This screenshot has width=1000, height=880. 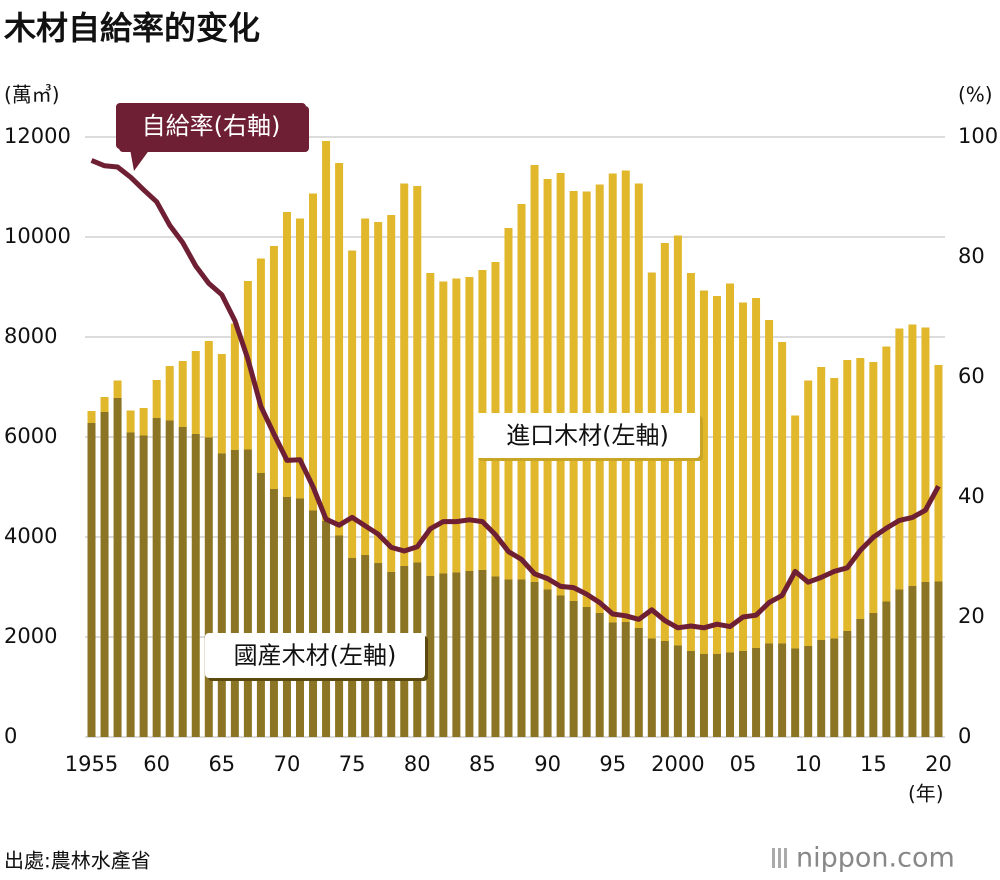 I want to click on x-tick-label: 10, so click(x=808, y=764).